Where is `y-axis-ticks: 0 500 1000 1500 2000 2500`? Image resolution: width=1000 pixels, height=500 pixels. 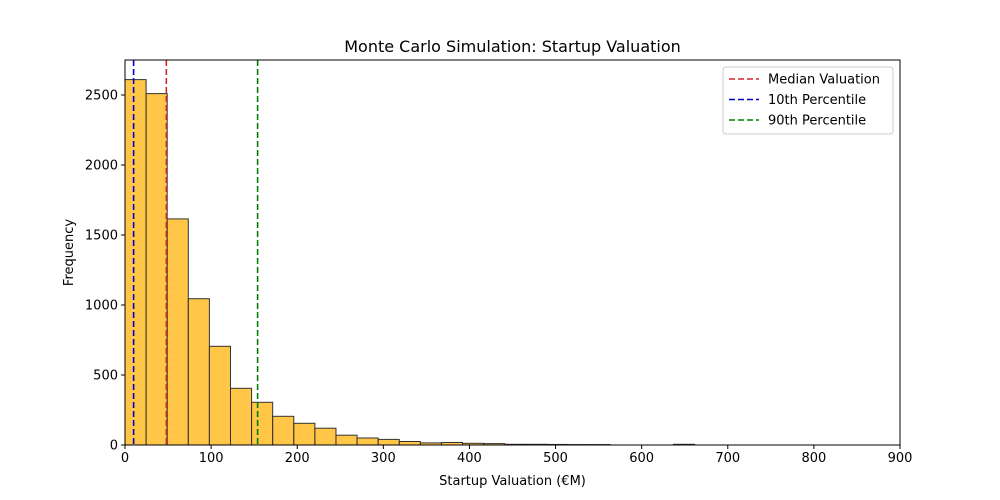 y-axis-ticks: 0 500 1000 1500 2000 2500 is located at coordinates (105, 271).